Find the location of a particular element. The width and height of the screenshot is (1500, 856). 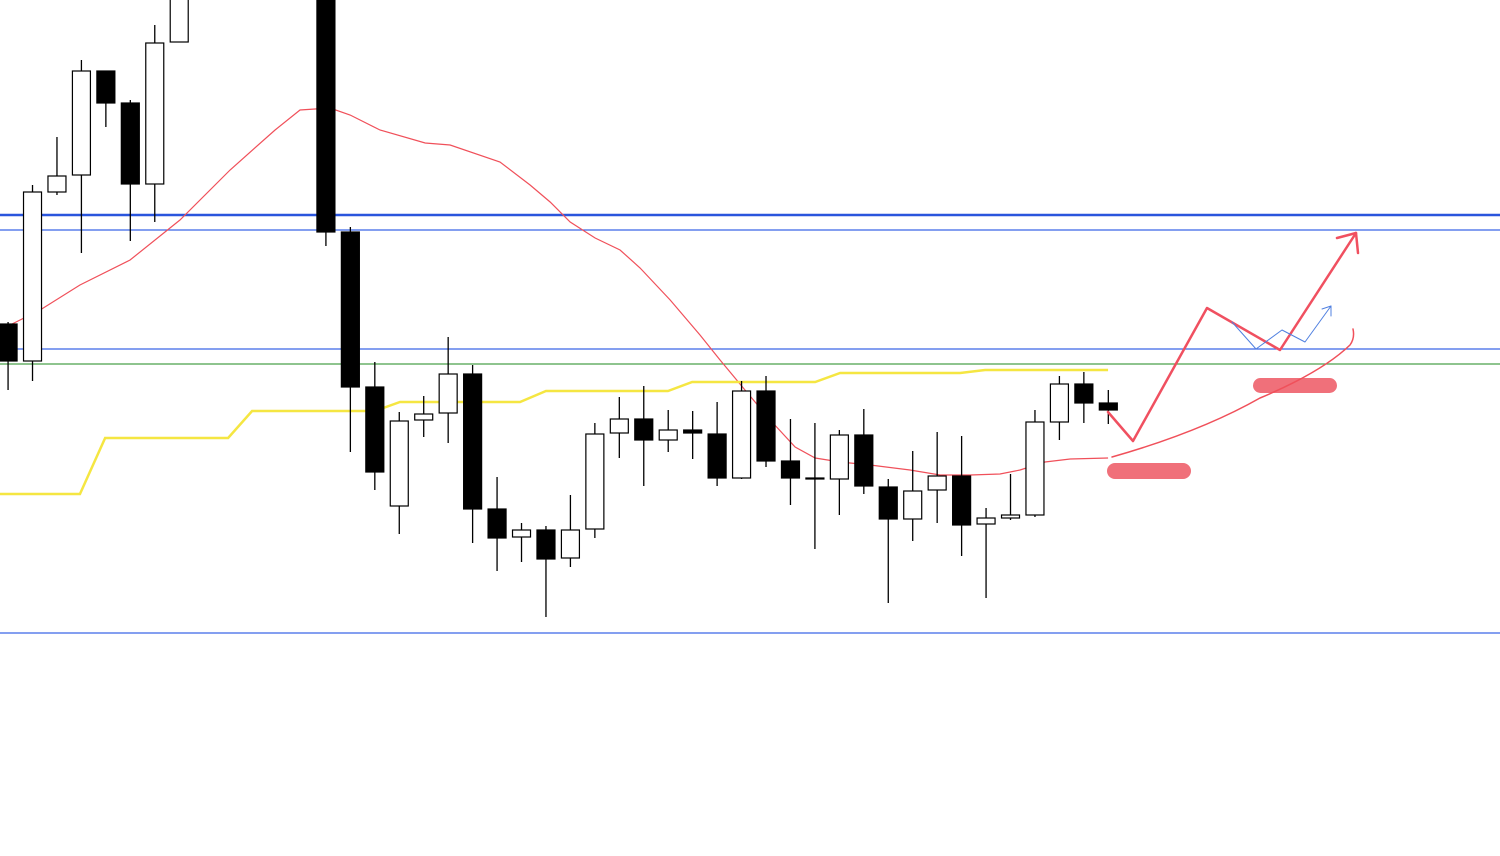

projection-arrow is located at coordinates (1232, 337).